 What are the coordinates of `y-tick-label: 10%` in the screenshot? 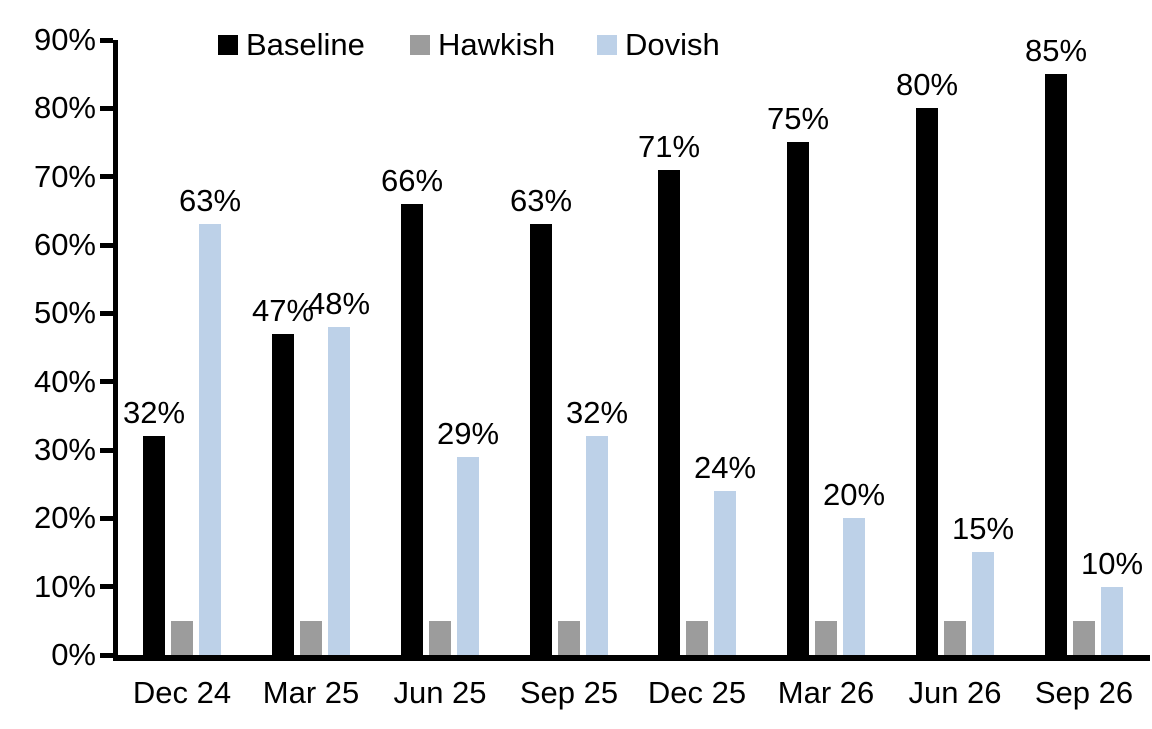 It's located at (64, 586).